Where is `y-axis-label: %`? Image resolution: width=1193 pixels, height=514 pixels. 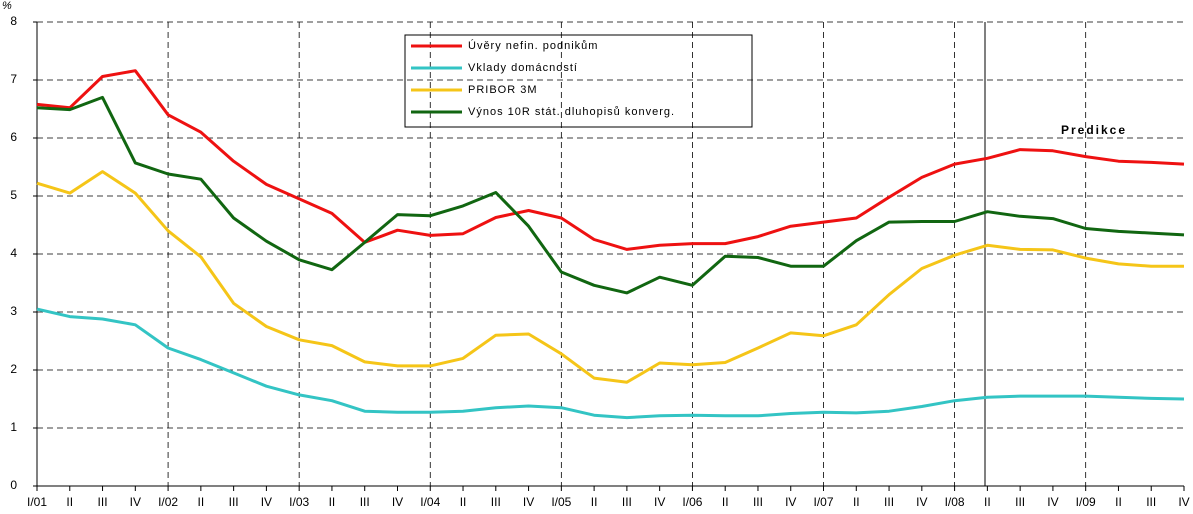
y-axis-label: % is located at coordinates (7, 6).